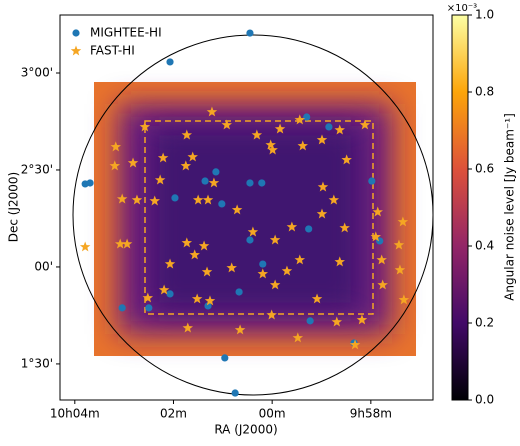 Image resolution: width=520 pixels, height=446 pixels. What do you see at coordinates (484, 15) in the screenshot?
I see `colorbar-tick-label: 1.0` at bounding box center [484, 15].